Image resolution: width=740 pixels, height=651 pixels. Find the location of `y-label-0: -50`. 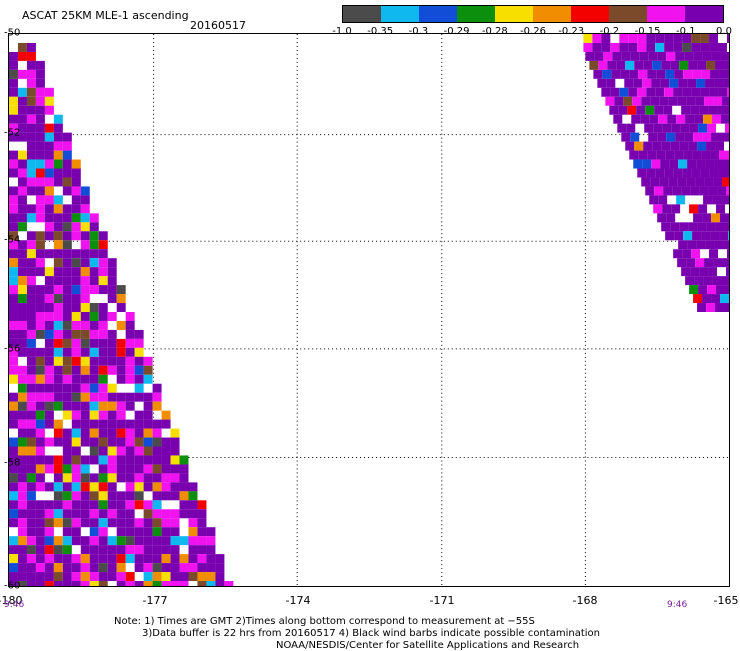

y-label-0: -50 is located at coordinates (12, 33).